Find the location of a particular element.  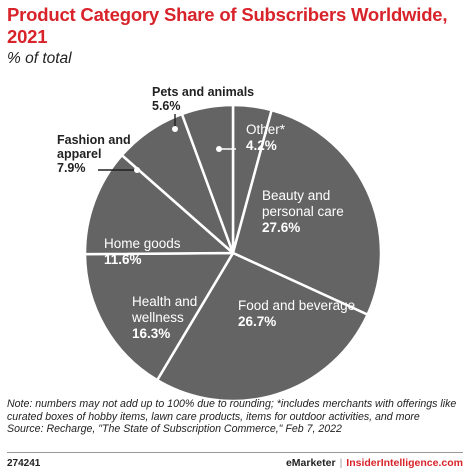

footer-divider is located at coordinates (235, 452).